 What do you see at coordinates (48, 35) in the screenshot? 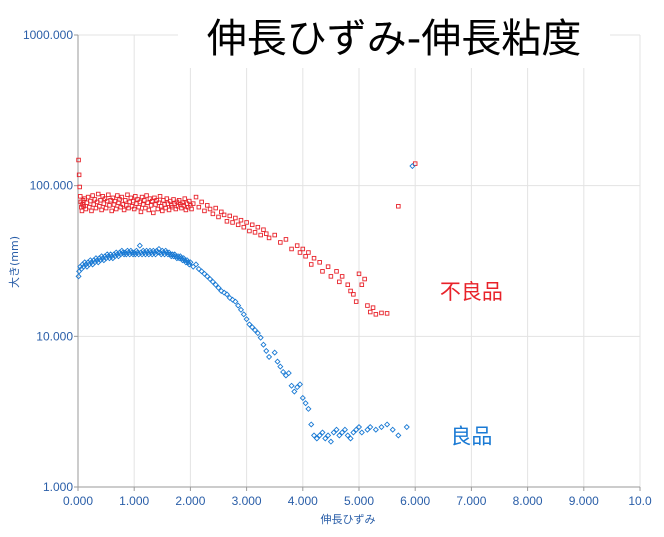
I see `y-tick-label: 1000.000` at bounding box center [48, 35].